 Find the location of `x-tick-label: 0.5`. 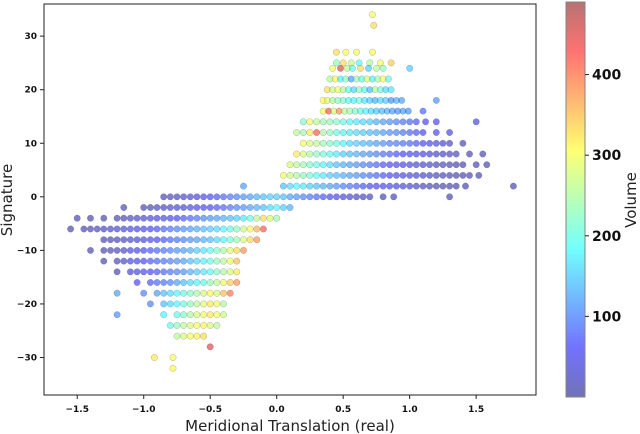

x-tick-label: 0.5 is located at coordinates (343, 410).